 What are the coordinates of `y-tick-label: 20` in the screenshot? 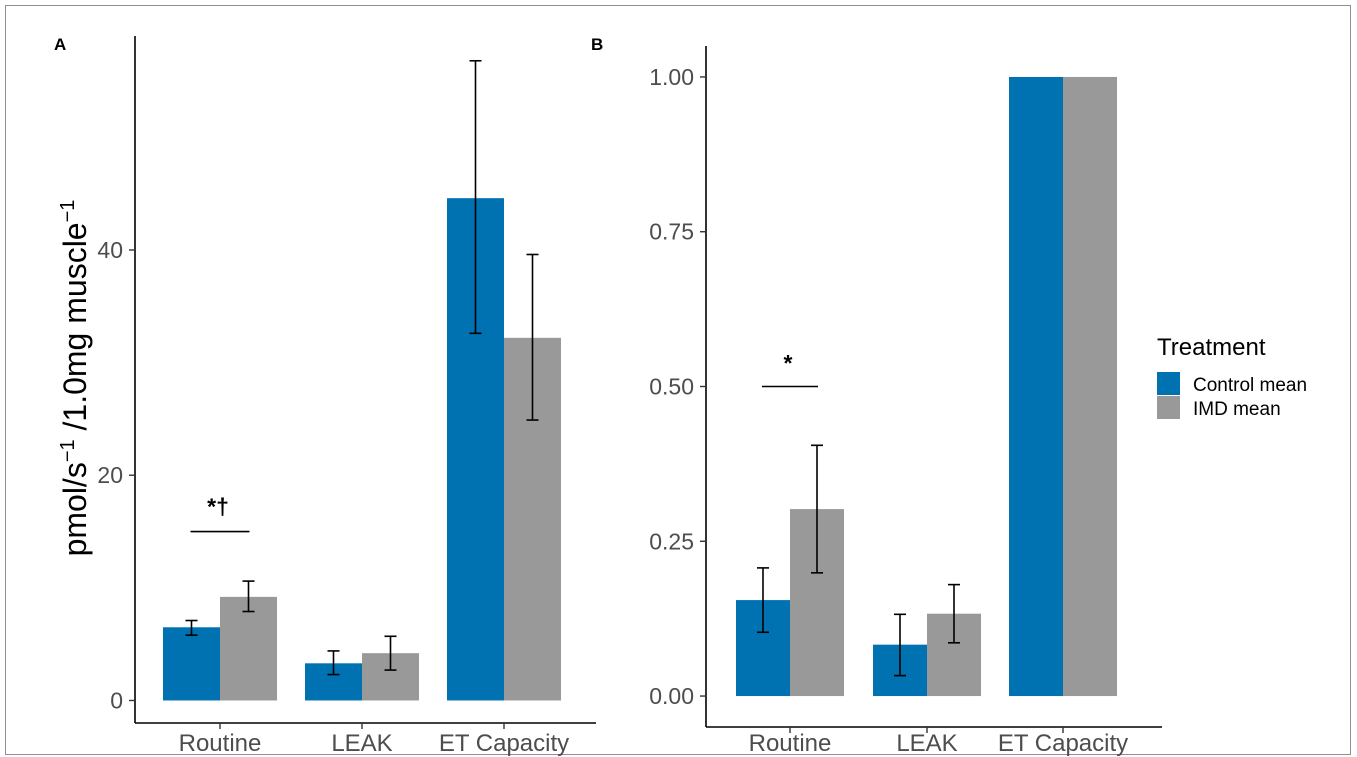 It's located at (110, 475).